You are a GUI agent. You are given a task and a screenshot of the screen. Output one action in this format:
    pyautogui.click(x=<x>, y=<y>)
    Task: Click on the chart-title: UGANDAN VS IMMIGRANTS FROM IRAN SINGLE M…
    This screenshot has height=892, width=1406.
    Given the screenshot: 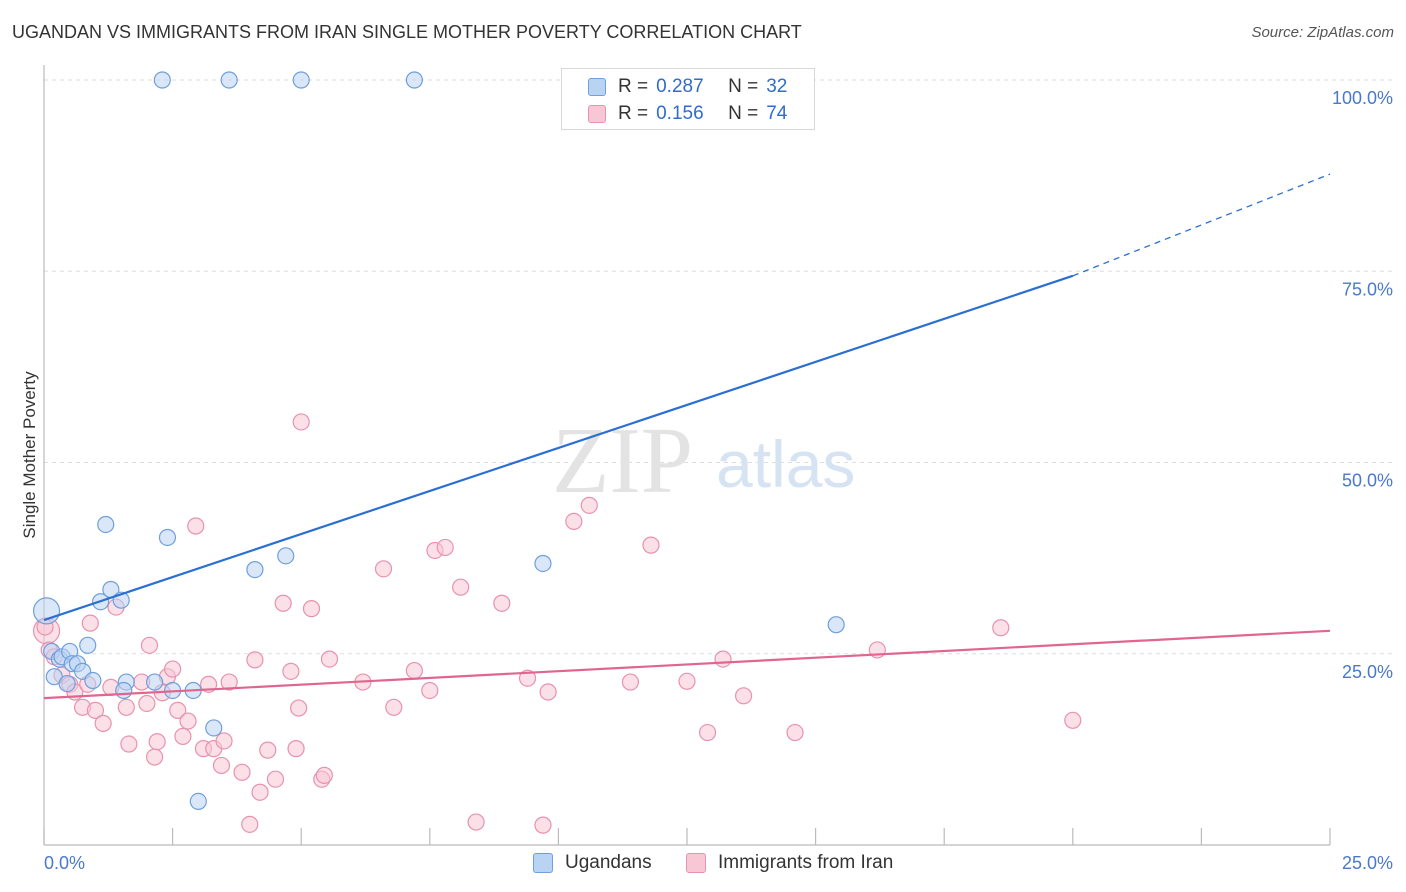 What is the action you would take?
    pyautogui.click(x=407, y=32)
    